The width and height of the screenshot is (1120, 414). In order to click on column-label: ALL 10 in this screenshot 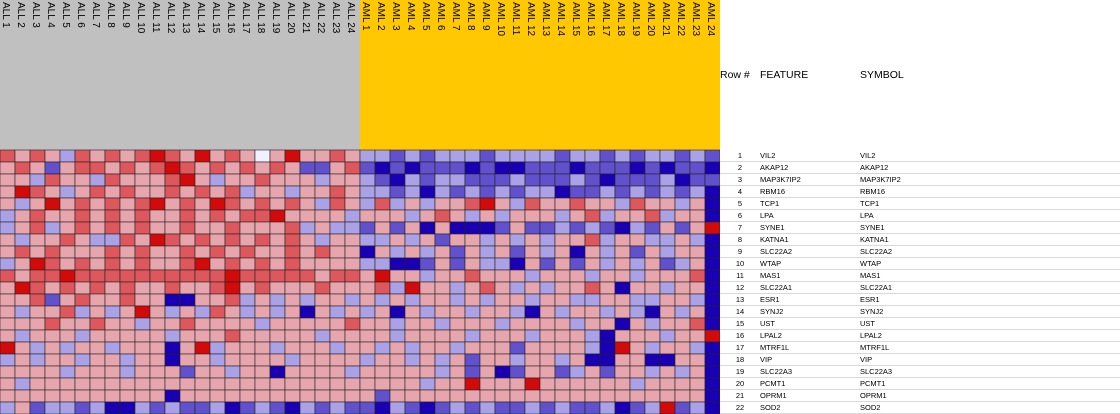, I will do `click(140, 18)`.